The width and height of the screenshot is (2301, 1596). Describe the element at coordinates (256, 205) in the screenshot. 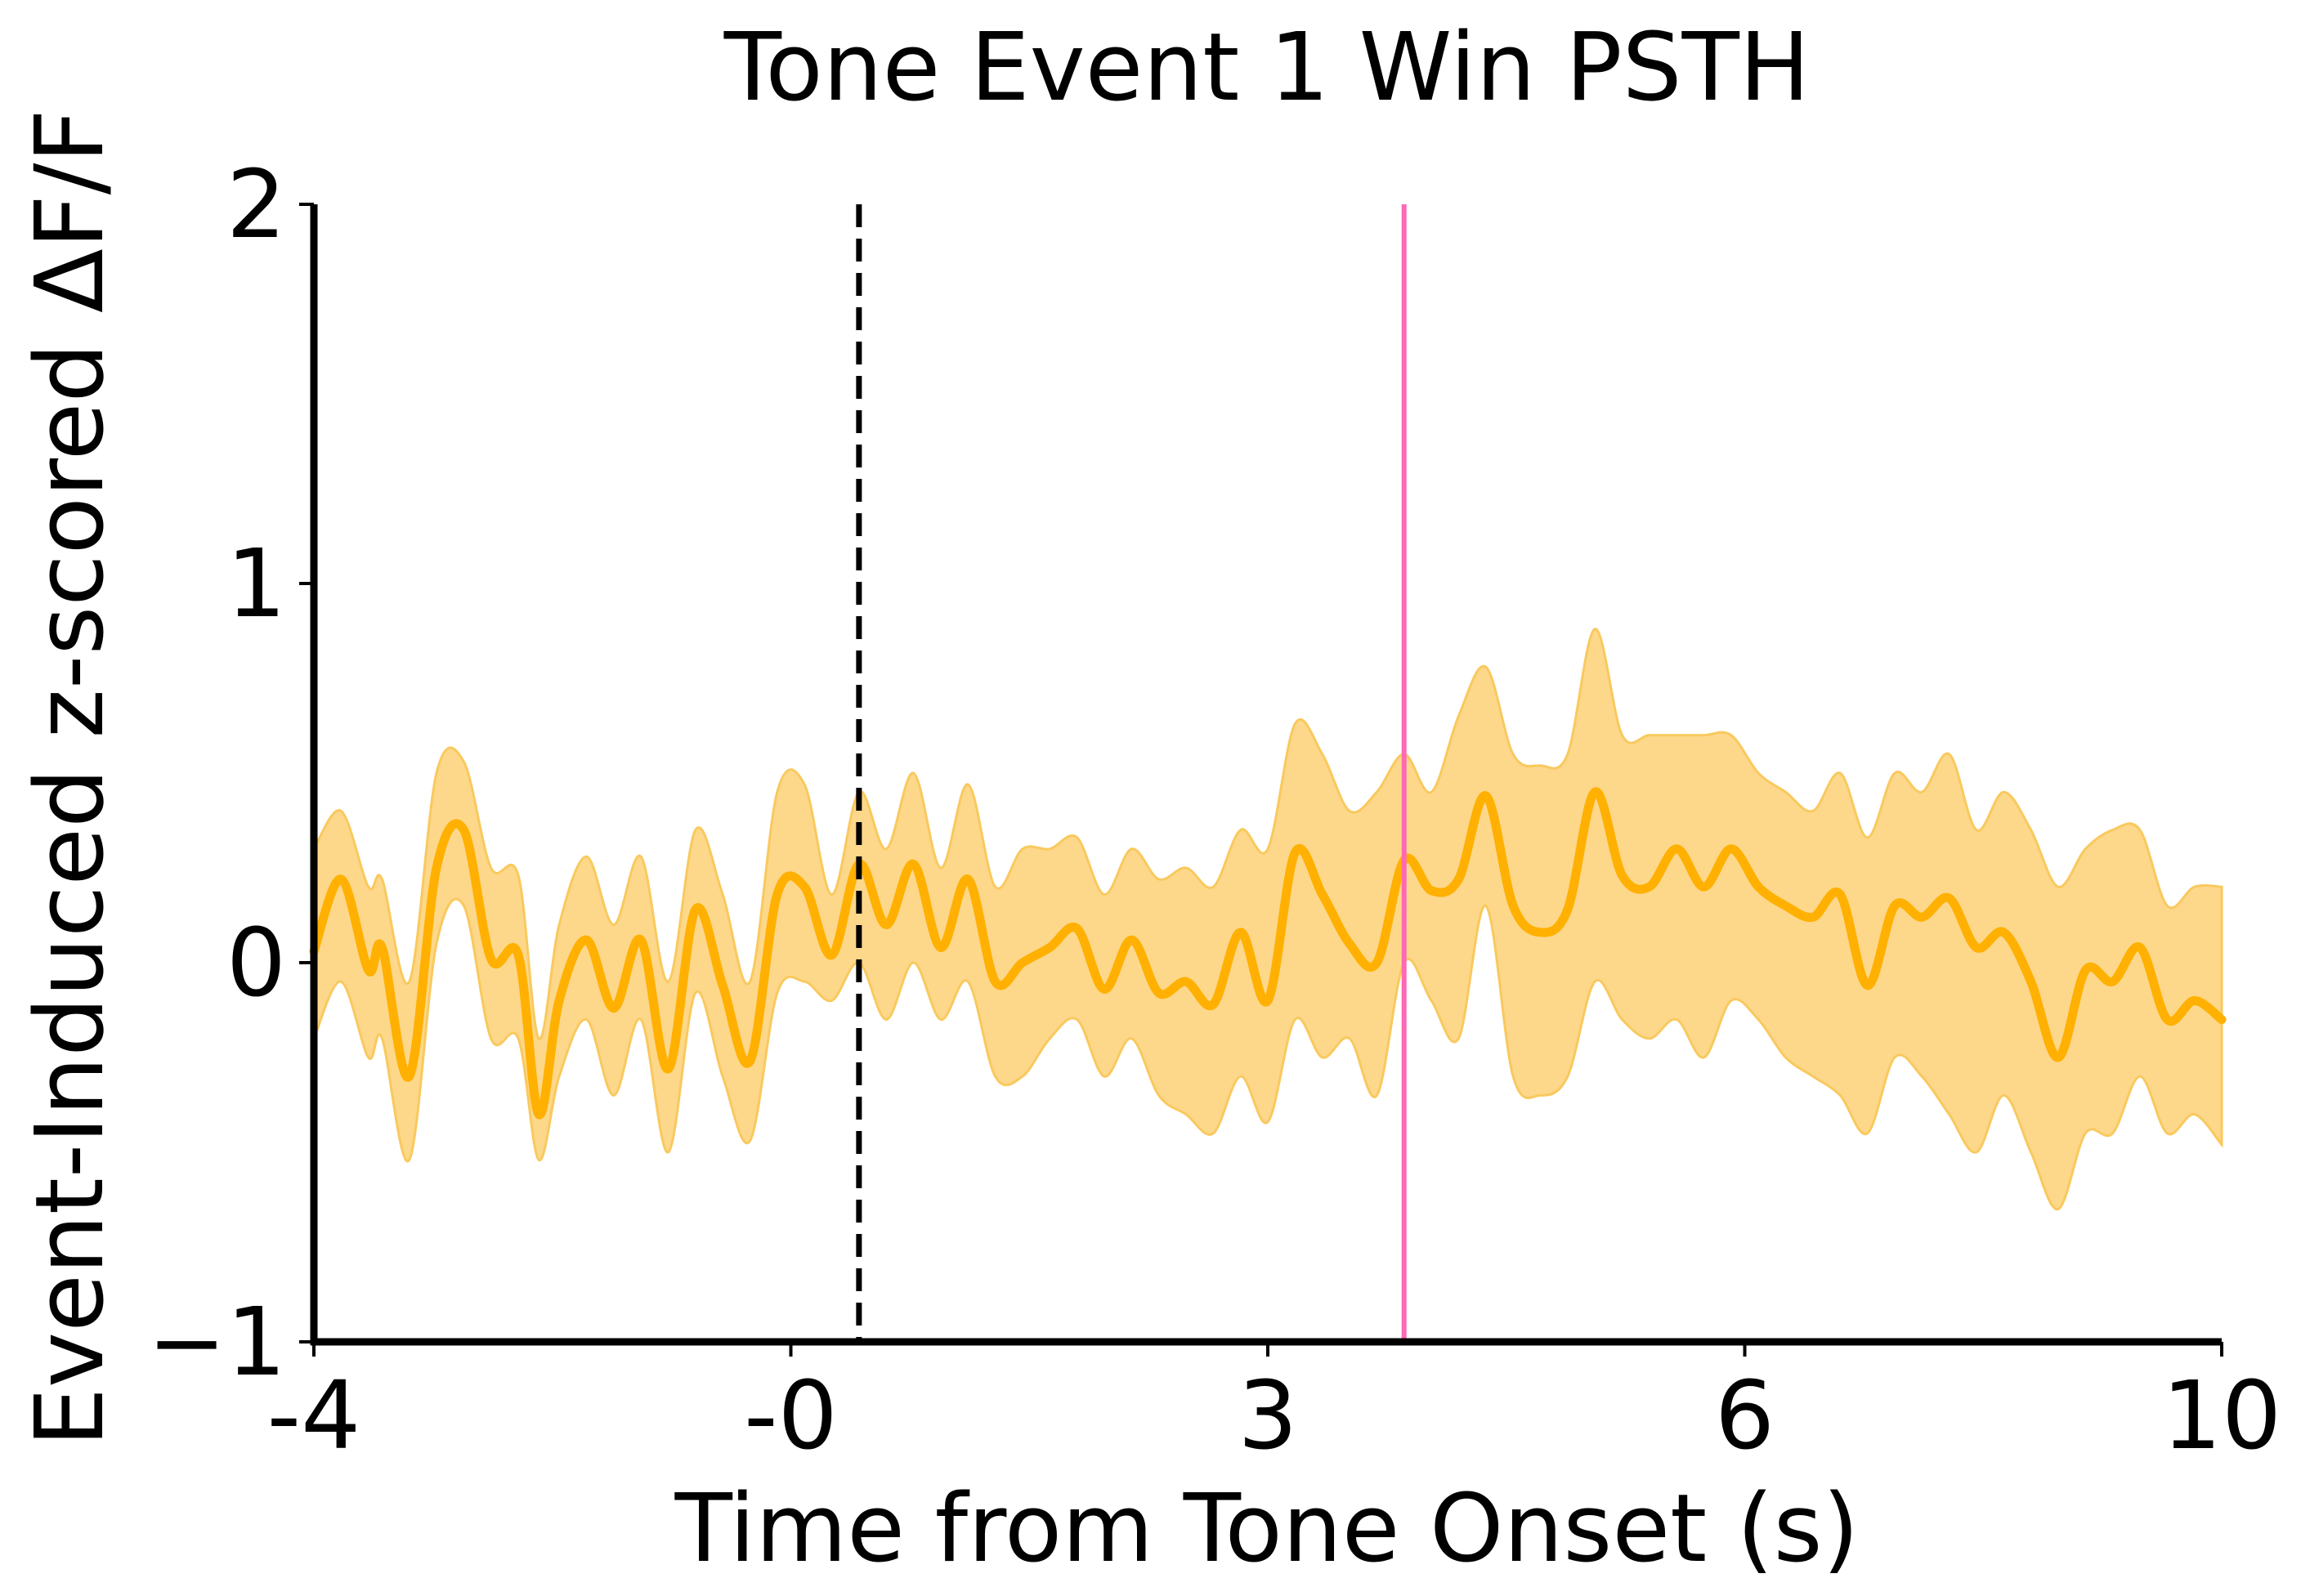

I see `y-tick-label: 2` at that location.